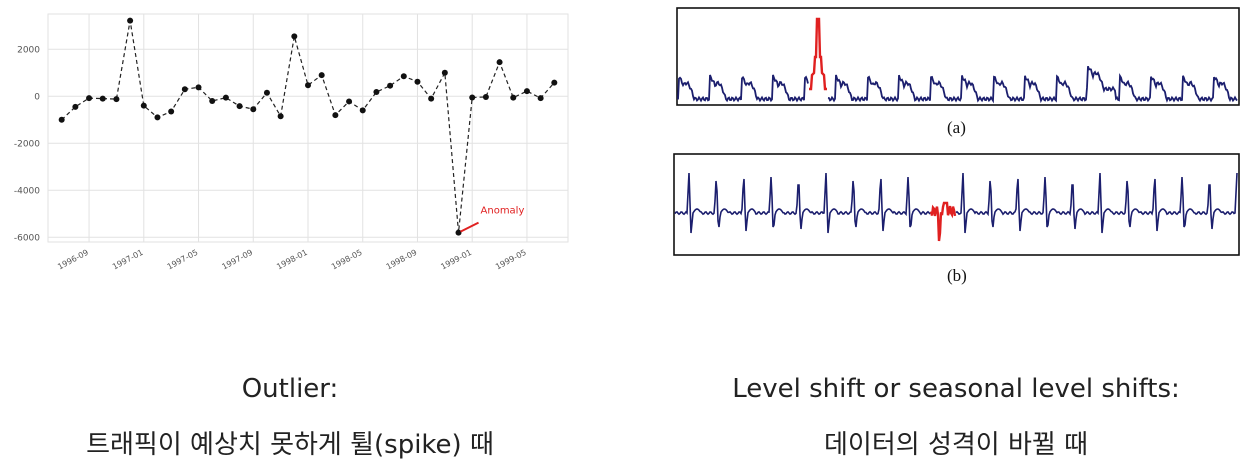  What do you see at coordinates (37, 97) in the screenshot?
I see `y-tick-label: 0` at bounding box center [37, 97].